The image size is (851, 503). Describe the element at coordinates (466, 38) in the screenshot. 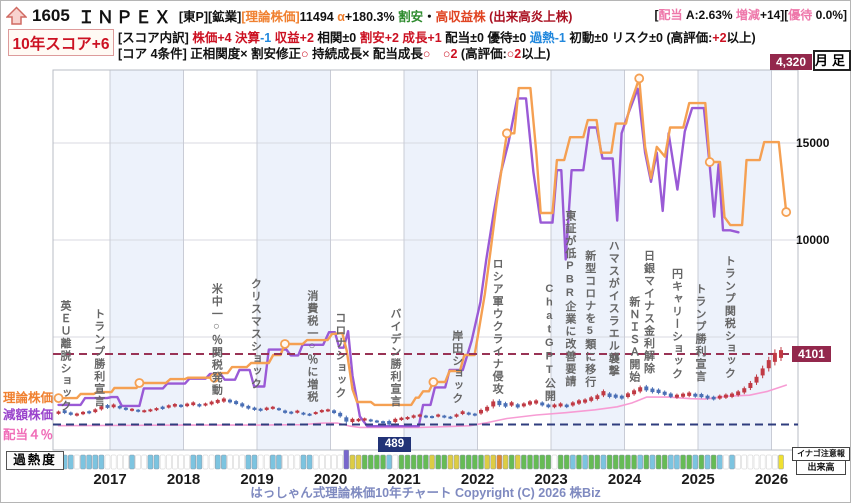

I see `text-segment: 配当±0` at that location.